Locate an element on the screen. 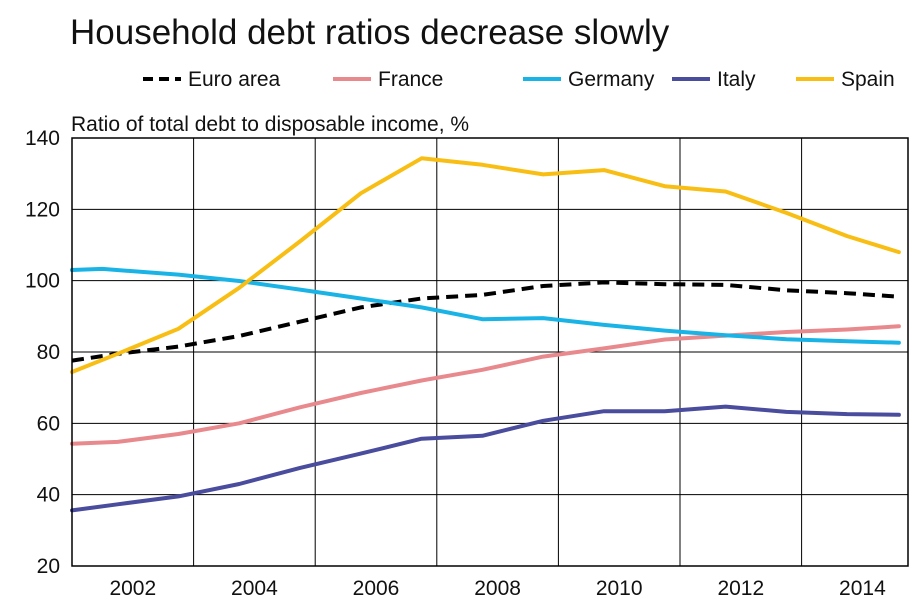  y-tick-label: 20 is located at coordinates (48, 566).